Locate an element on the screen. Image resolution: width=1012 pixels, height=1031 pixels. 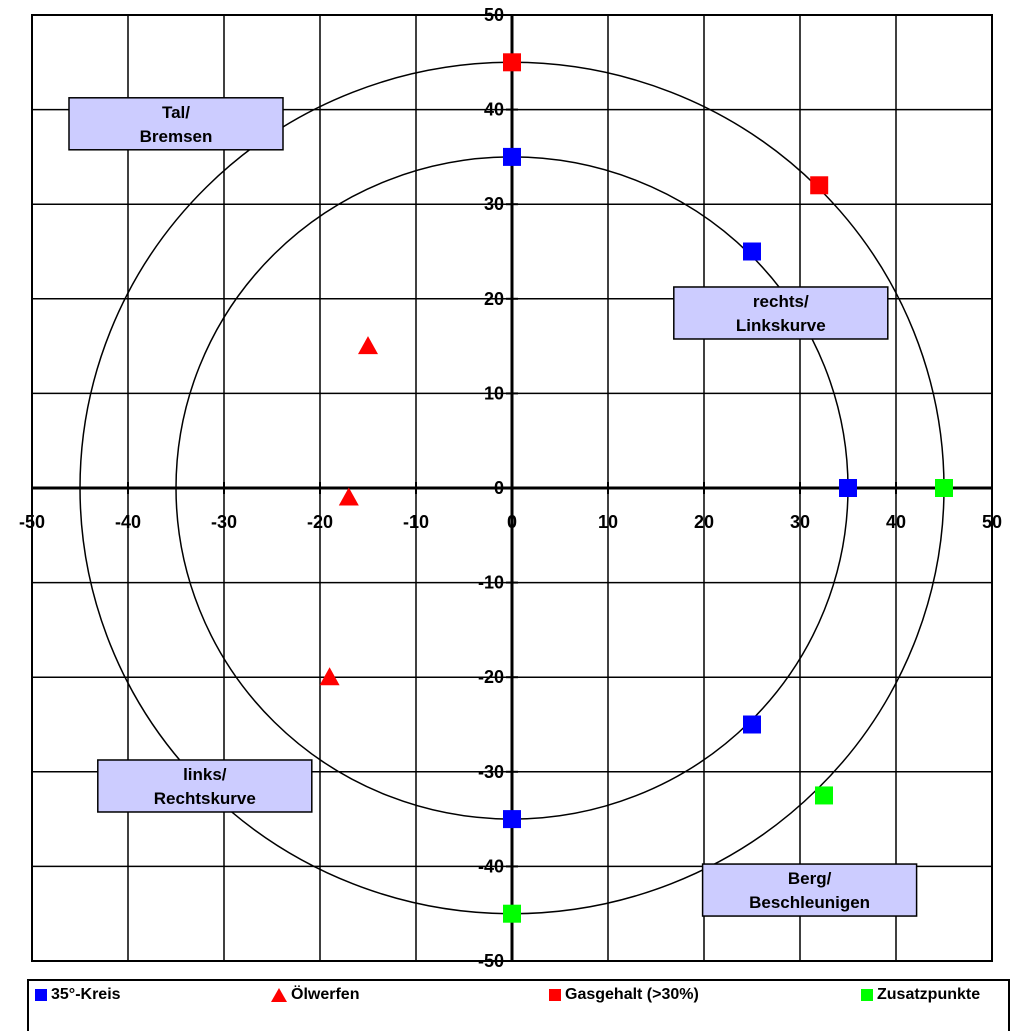
y-tick-label: 20 is located at coordinates (494, 299).